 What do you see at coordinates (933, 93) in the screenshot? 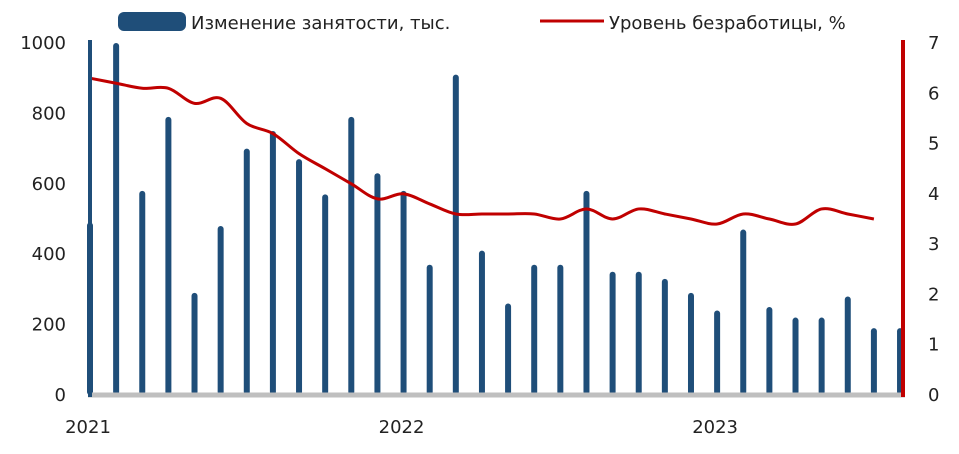
I see `right-axis-tick-label: 6` at bounding box center [933, 93].